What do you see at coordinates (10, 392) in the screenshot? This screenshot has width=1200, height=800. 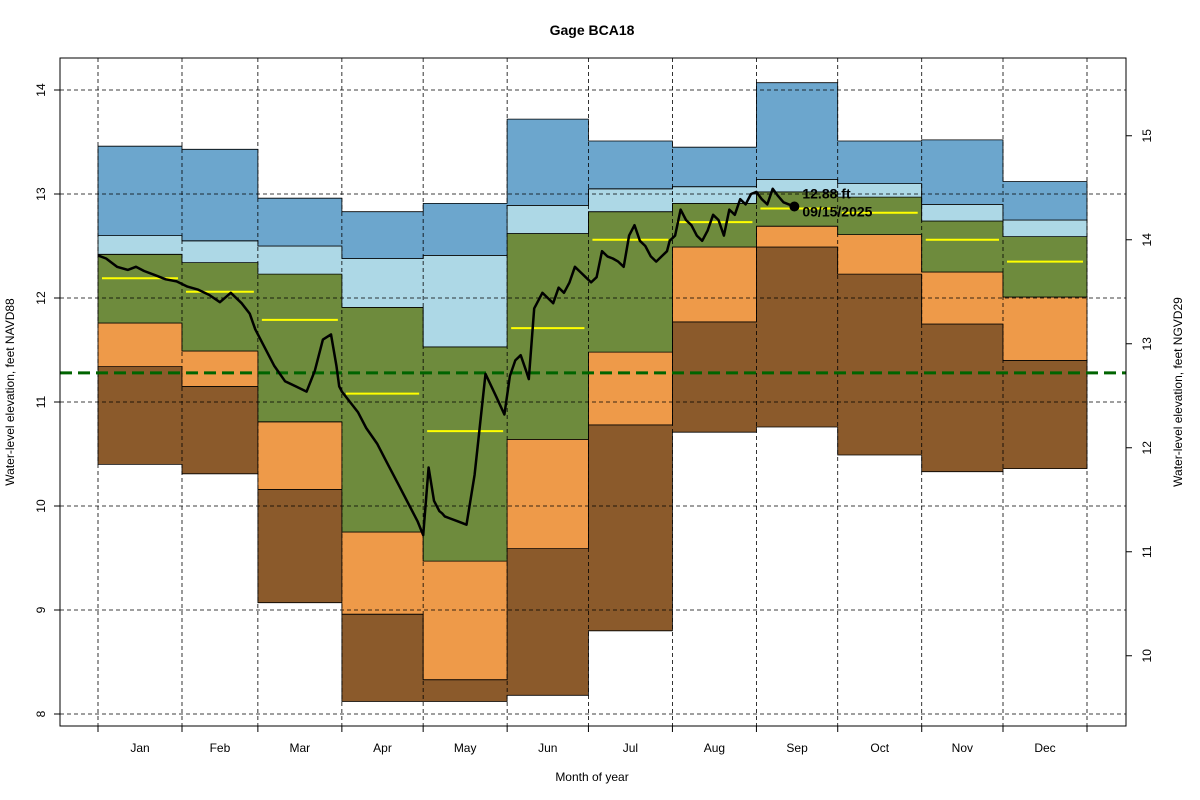 I see `y-axis-title-left: Water-level elevation, feet NAVD88` at bounding box center [10, 392].